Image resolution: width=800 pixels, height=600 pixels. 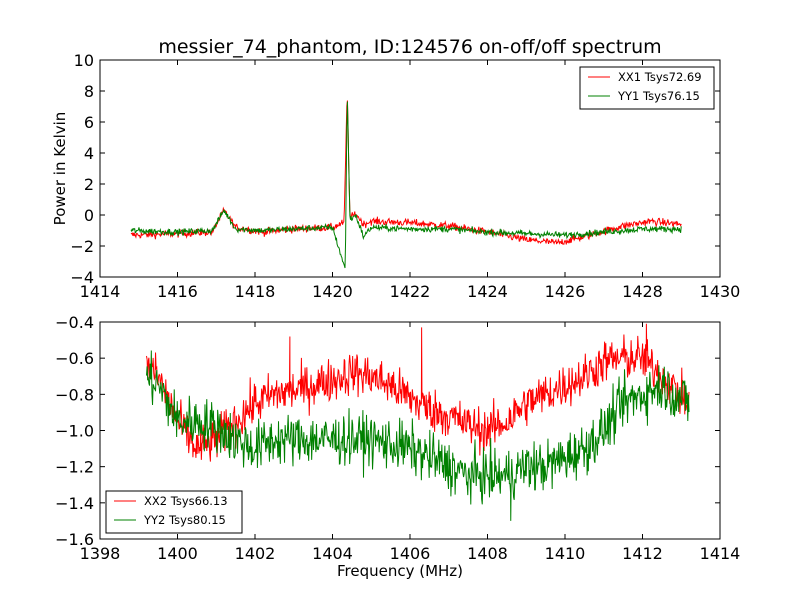 What do you see at coordinates (89, 122) in the screenshot?
I see `y-tick-label: 6` at bounding box center [89, 122].